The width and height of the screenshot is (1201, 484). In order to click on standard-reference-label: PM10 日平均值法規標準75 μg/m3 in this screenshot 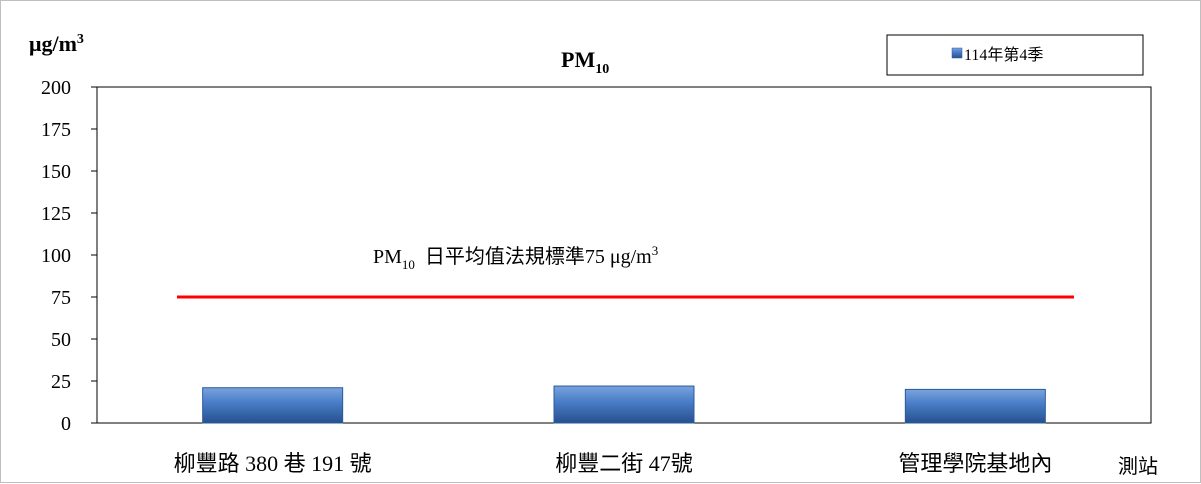, I will do `click(515, 257)`.